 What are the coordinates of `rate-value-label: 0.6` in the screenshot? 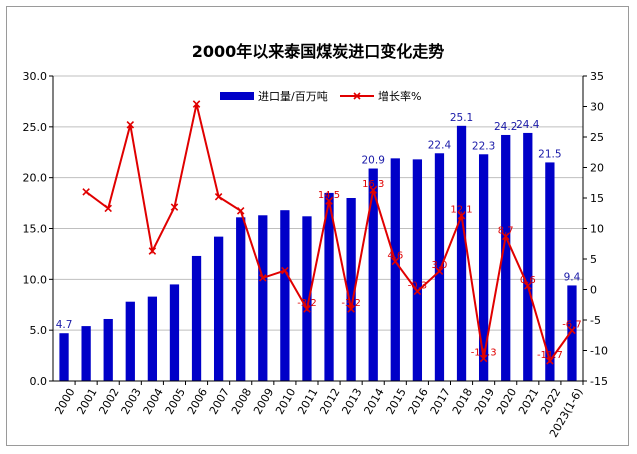 It's located at (528, 280).